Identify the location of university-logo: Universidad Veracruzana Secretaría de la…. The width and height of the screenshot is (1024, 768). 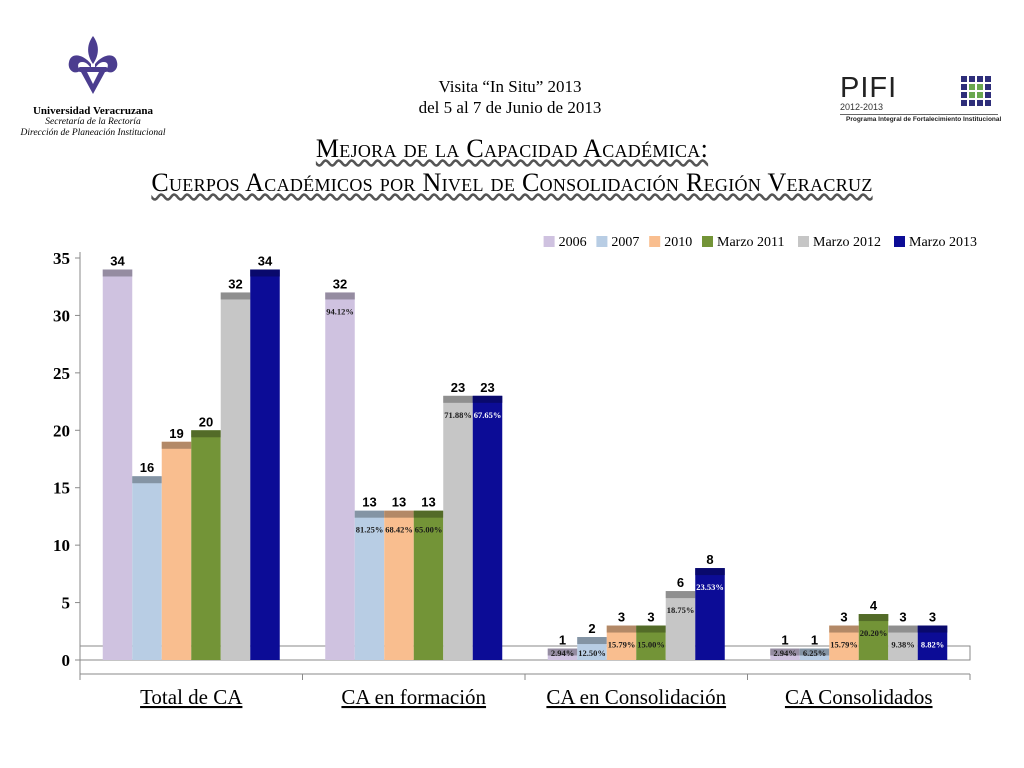
(93, 86).